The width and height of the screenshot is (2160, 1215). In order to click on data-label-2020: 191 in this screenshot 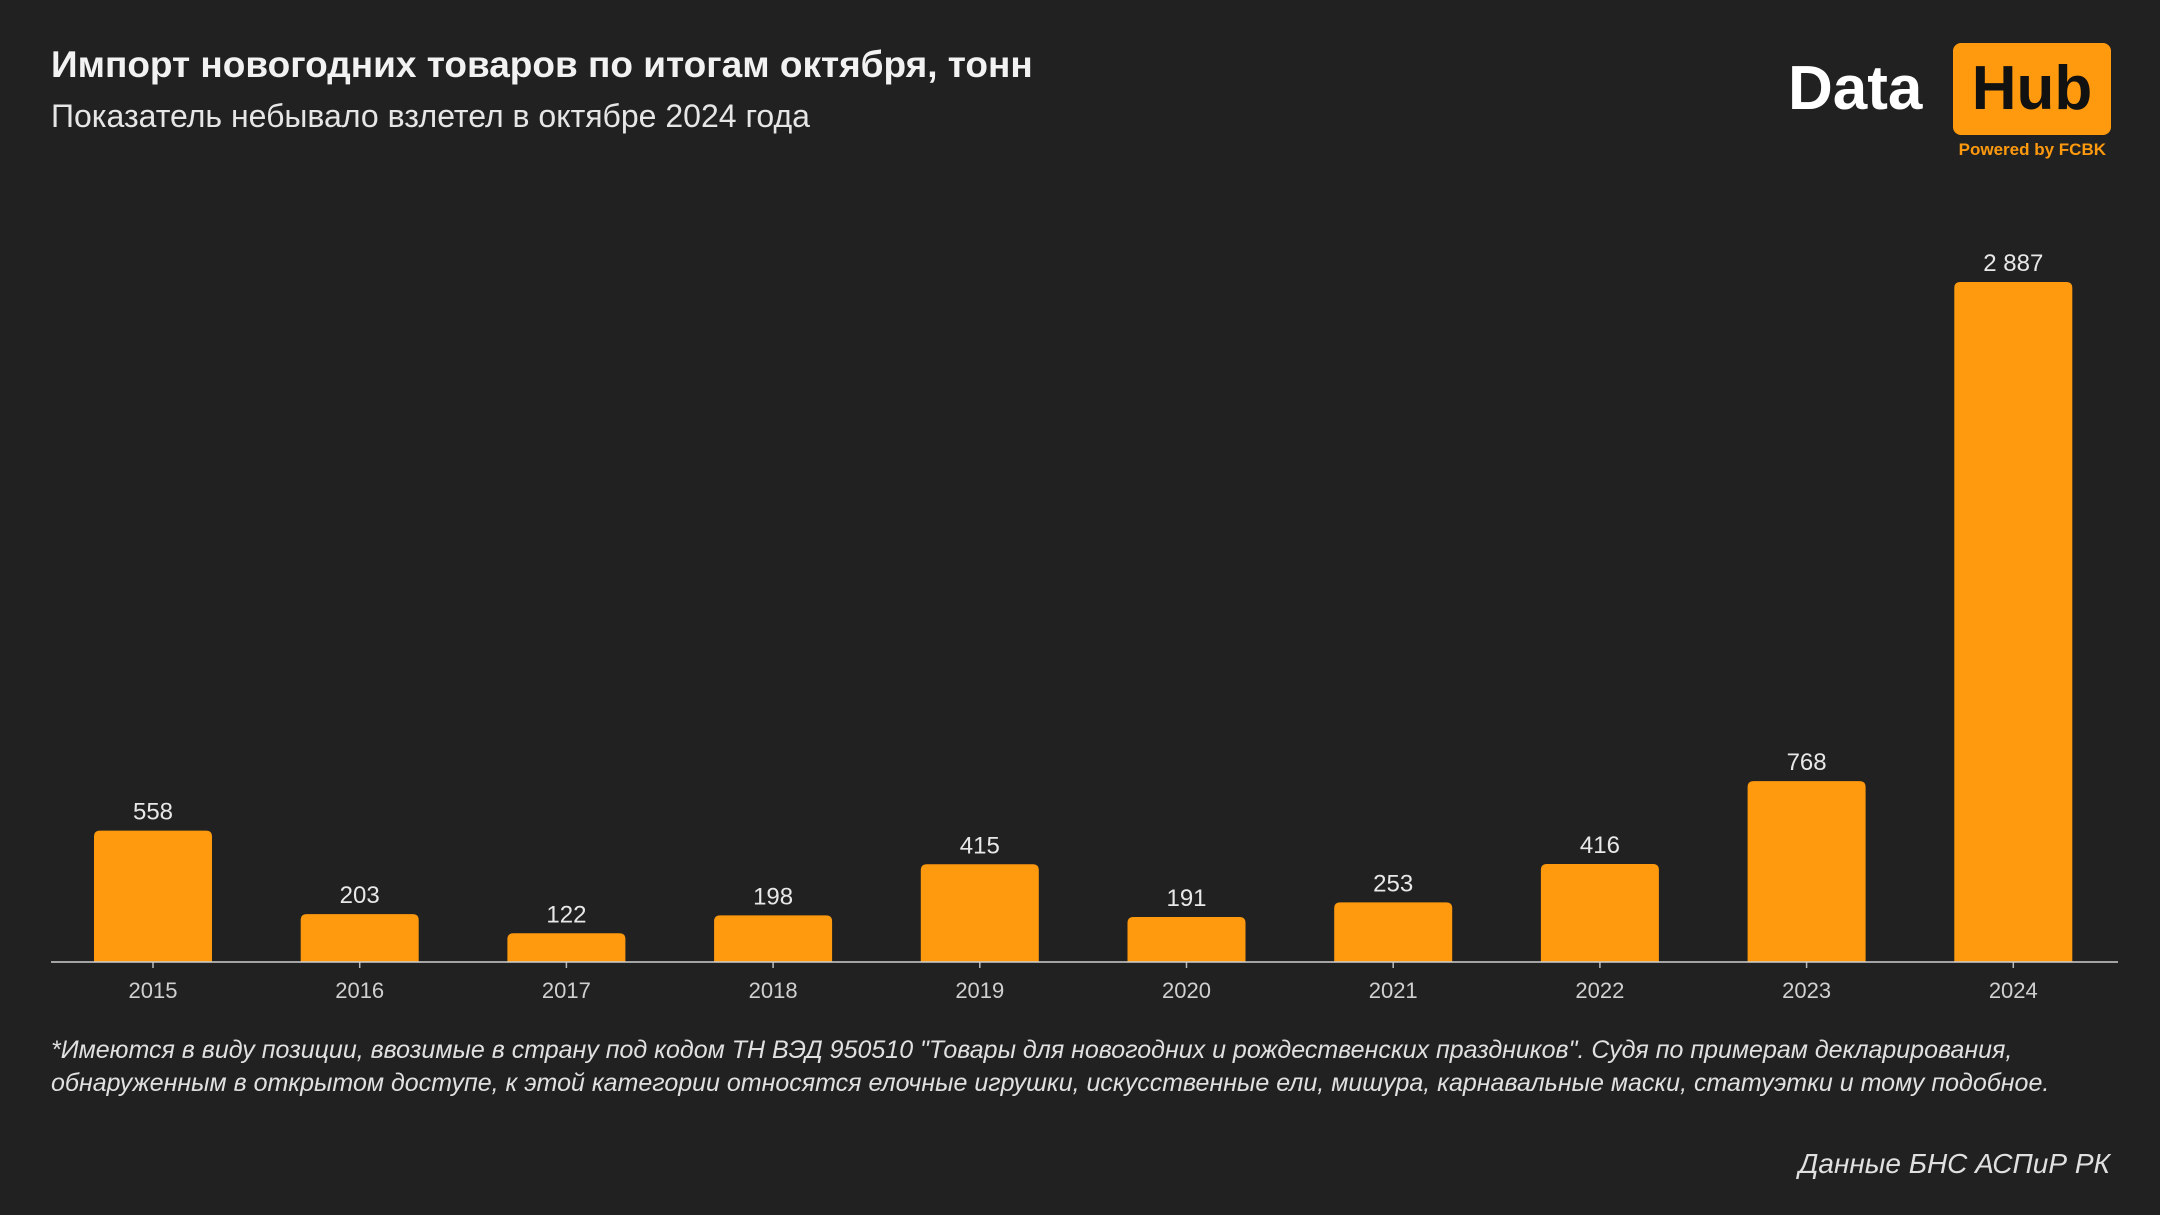, I will do `click(1186, 898)`.